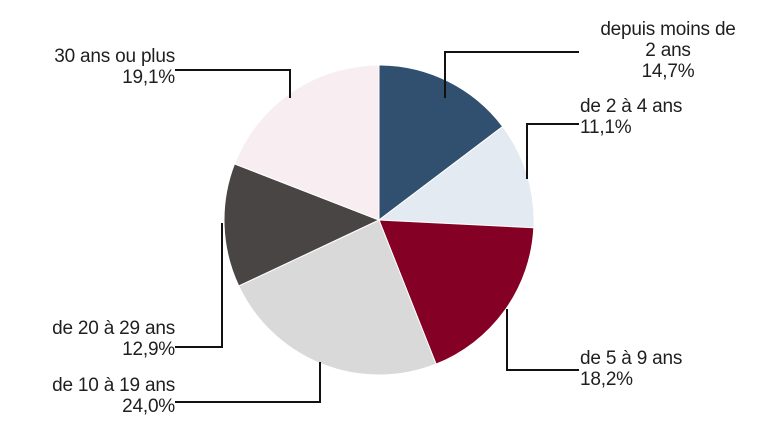  Describe the element at coordinates (233, 83) in the screenshot. I see `slice-30-ans-ou-plus-leader-line` at that location.